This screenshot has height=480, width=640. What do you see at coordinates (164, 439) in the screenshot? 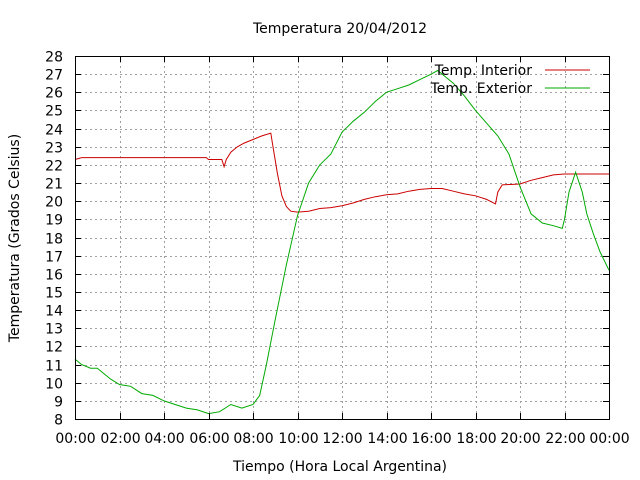
I see `x-tick-label: 04:00` at bounding box center [164, 439].